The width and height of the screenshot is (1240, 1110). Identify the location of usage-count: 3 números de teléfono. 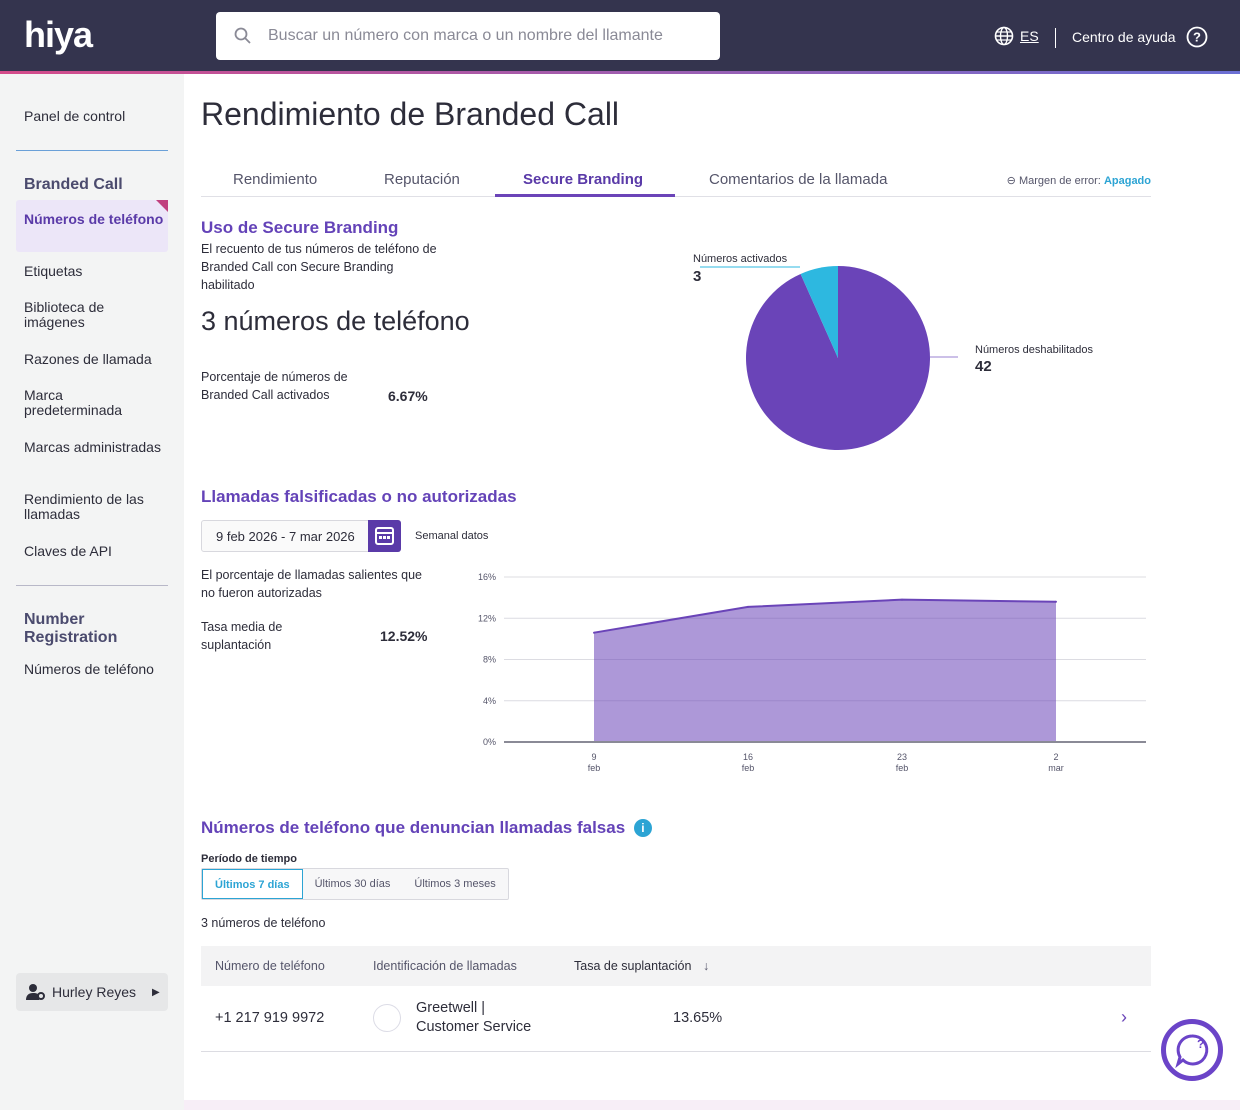
(335, 321).